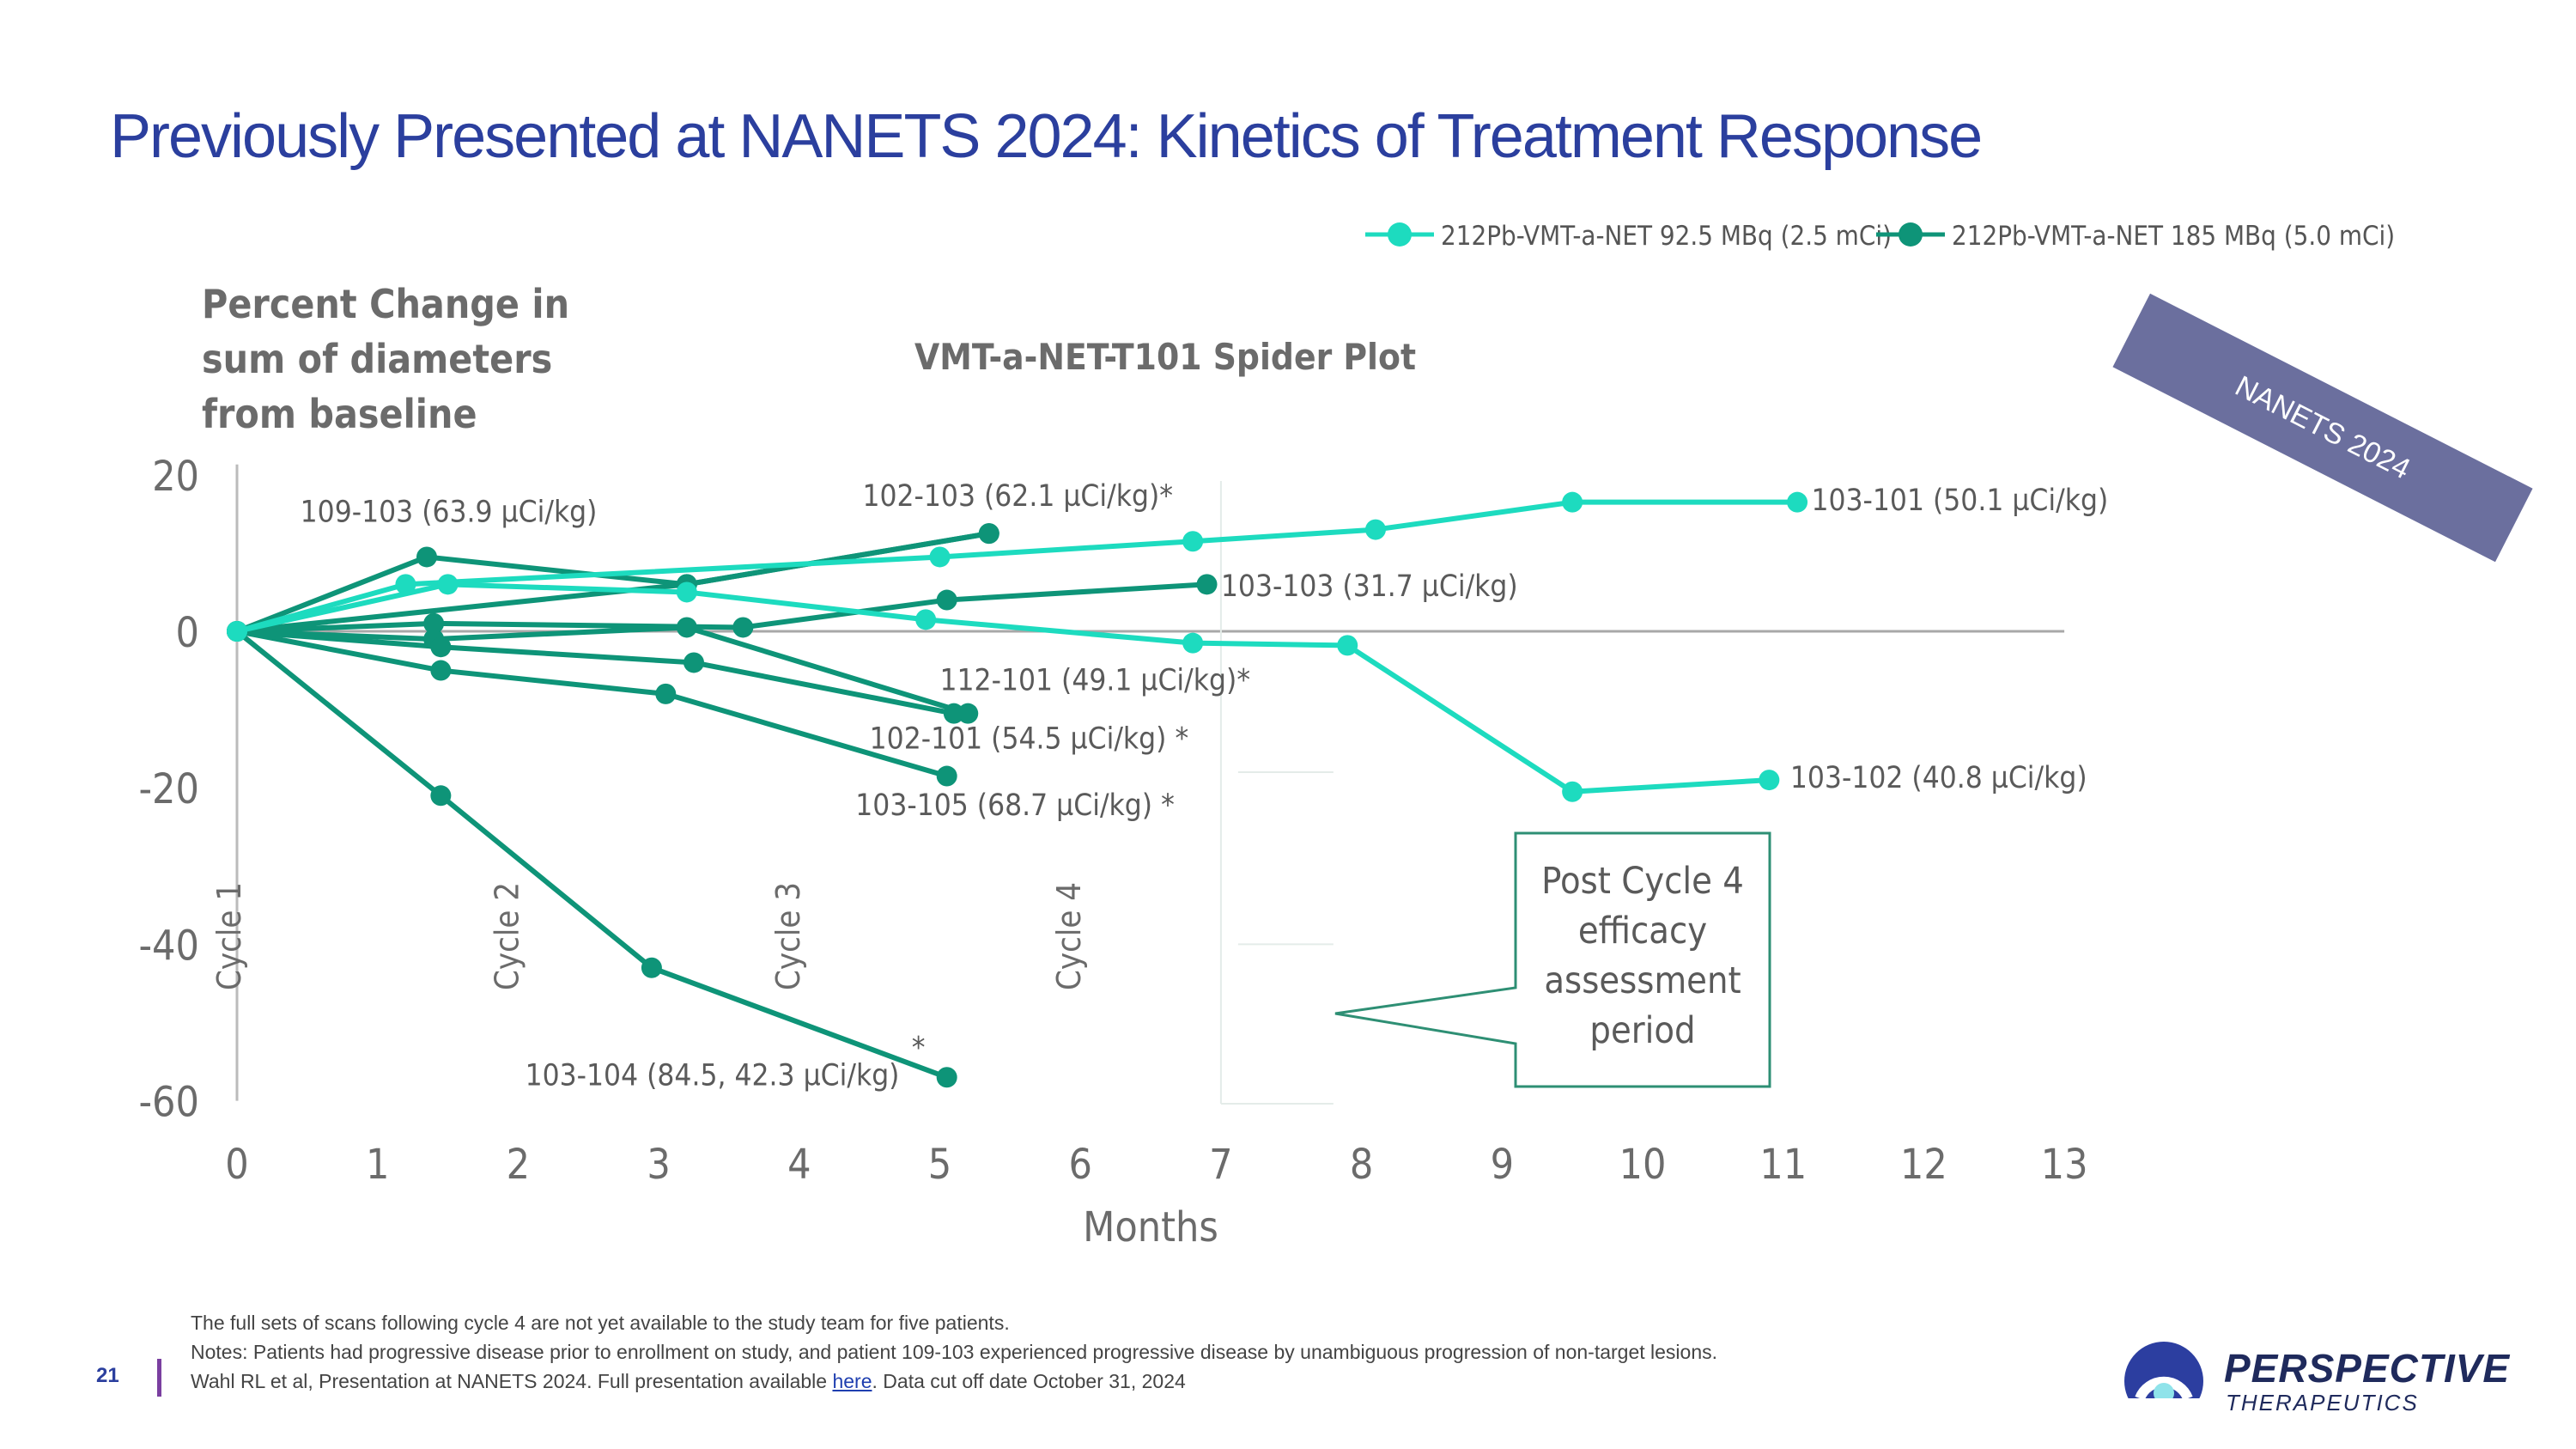 The image size is (2576, 1449). Describe the element at coordinates (1667, 236) in the screenshot. I see `legend-label: 212Pb-VMT-a-NET 92.5 MBq (2.5 mCi)` at that location.